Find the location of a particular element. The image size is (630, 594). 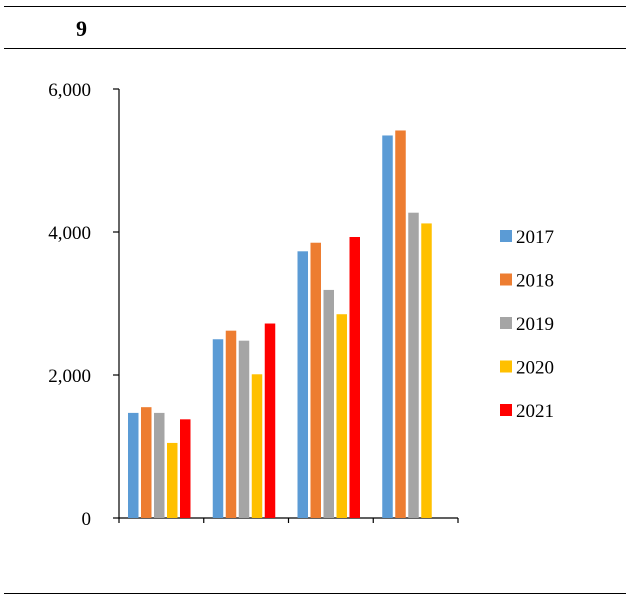

y-tick-label: 0 is located at coordinates (87, 519).